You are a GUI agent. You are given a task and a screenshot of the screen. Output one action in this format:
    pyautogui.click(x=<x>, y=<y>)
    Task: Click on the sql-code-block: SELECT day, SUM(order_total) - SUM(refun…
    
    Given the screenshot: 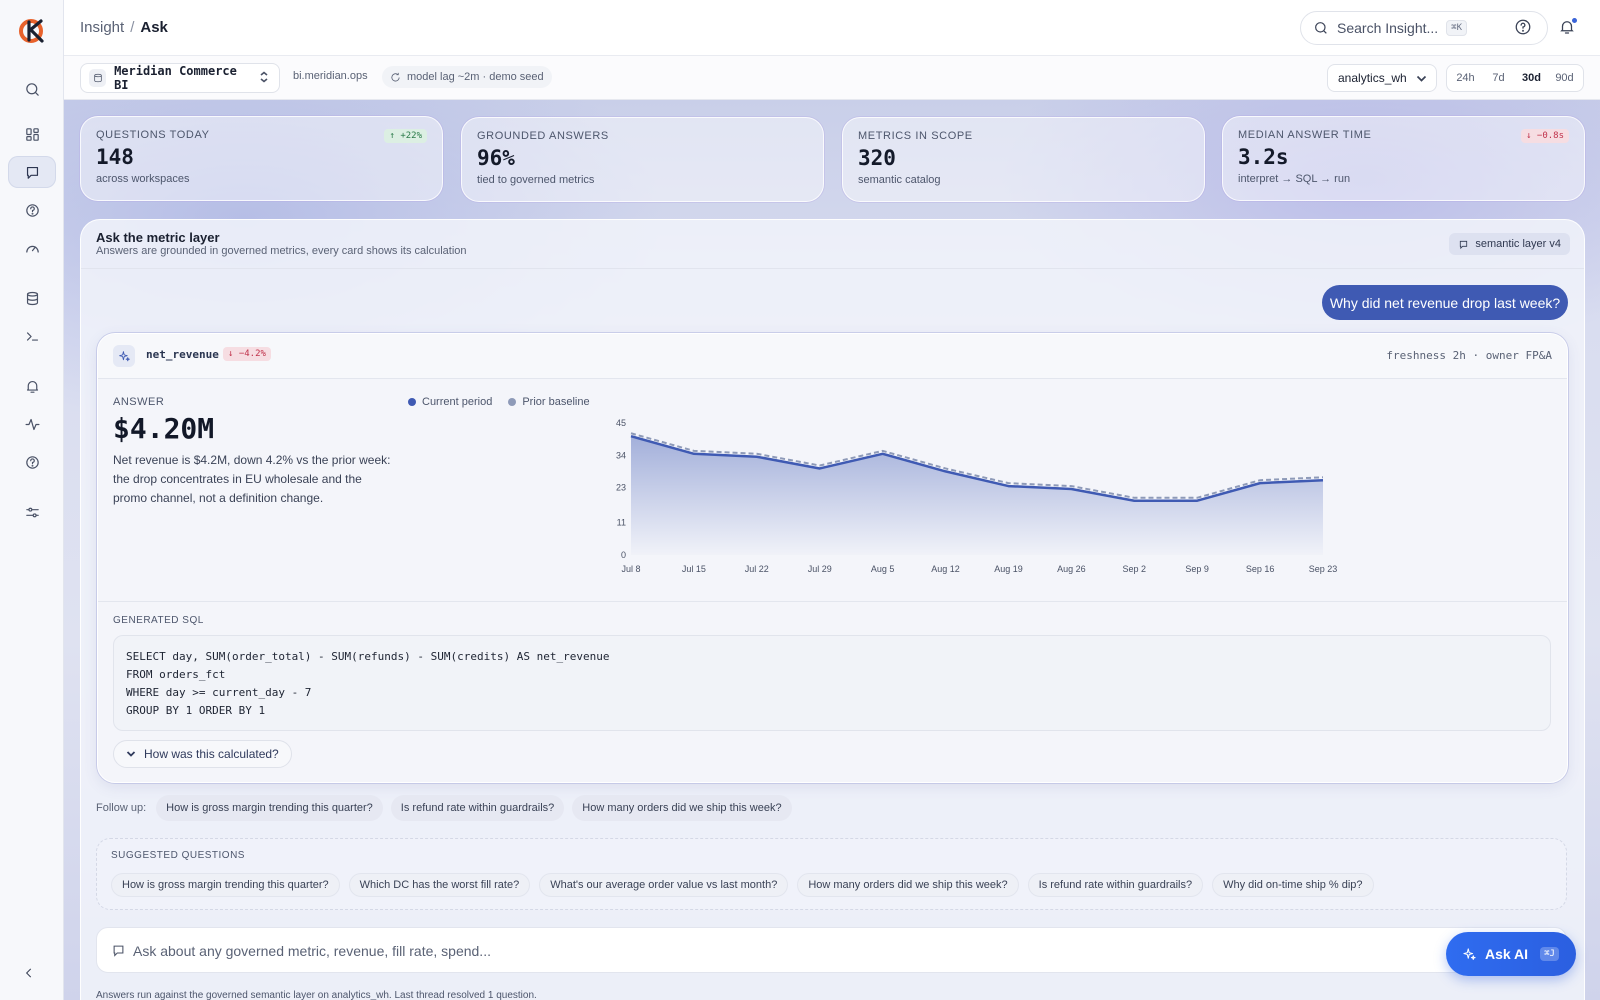 What is the action you would take?
    pyautogui.click(x=832, y=683)
    